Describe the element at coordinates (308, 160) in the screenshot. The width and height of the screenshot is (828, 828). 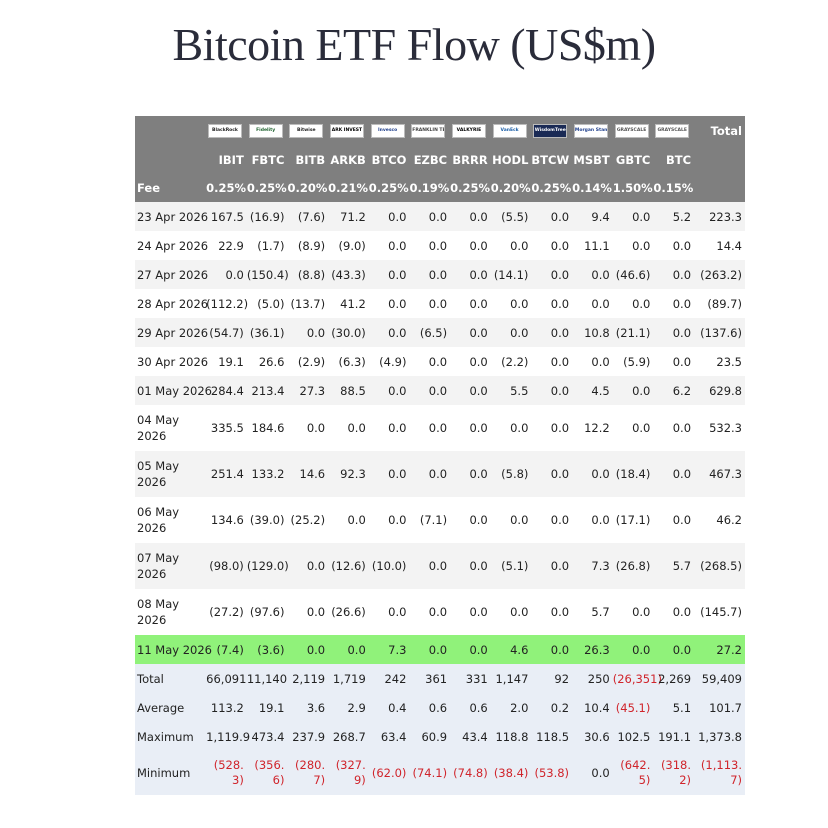
I see `ticker-bitb: BITB` at that location.